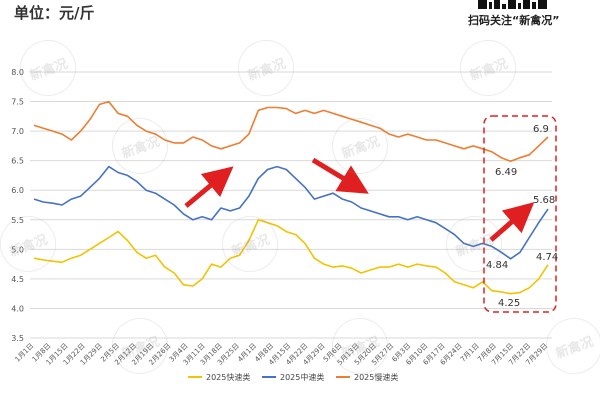 Image resolution: width=600 pixels, height=400 pixels. I want to click on y-tick-label: 4.5, so click(17, 279).